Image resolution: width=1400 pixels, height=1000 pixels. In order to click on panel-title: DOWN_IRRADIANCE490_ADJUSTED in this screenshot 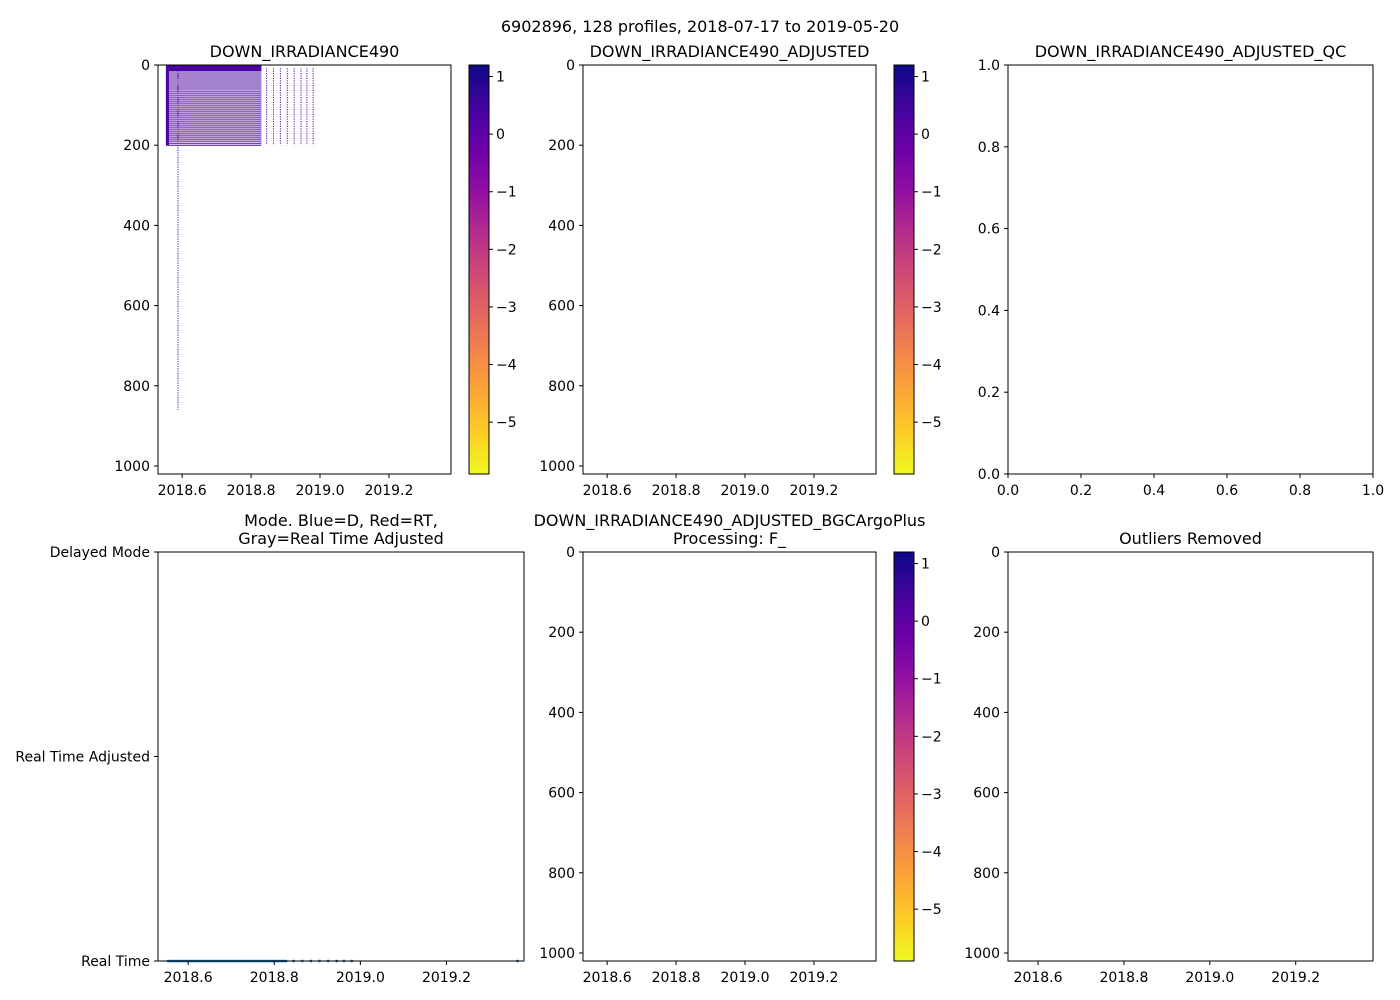, I will do `click(730, 52)`.